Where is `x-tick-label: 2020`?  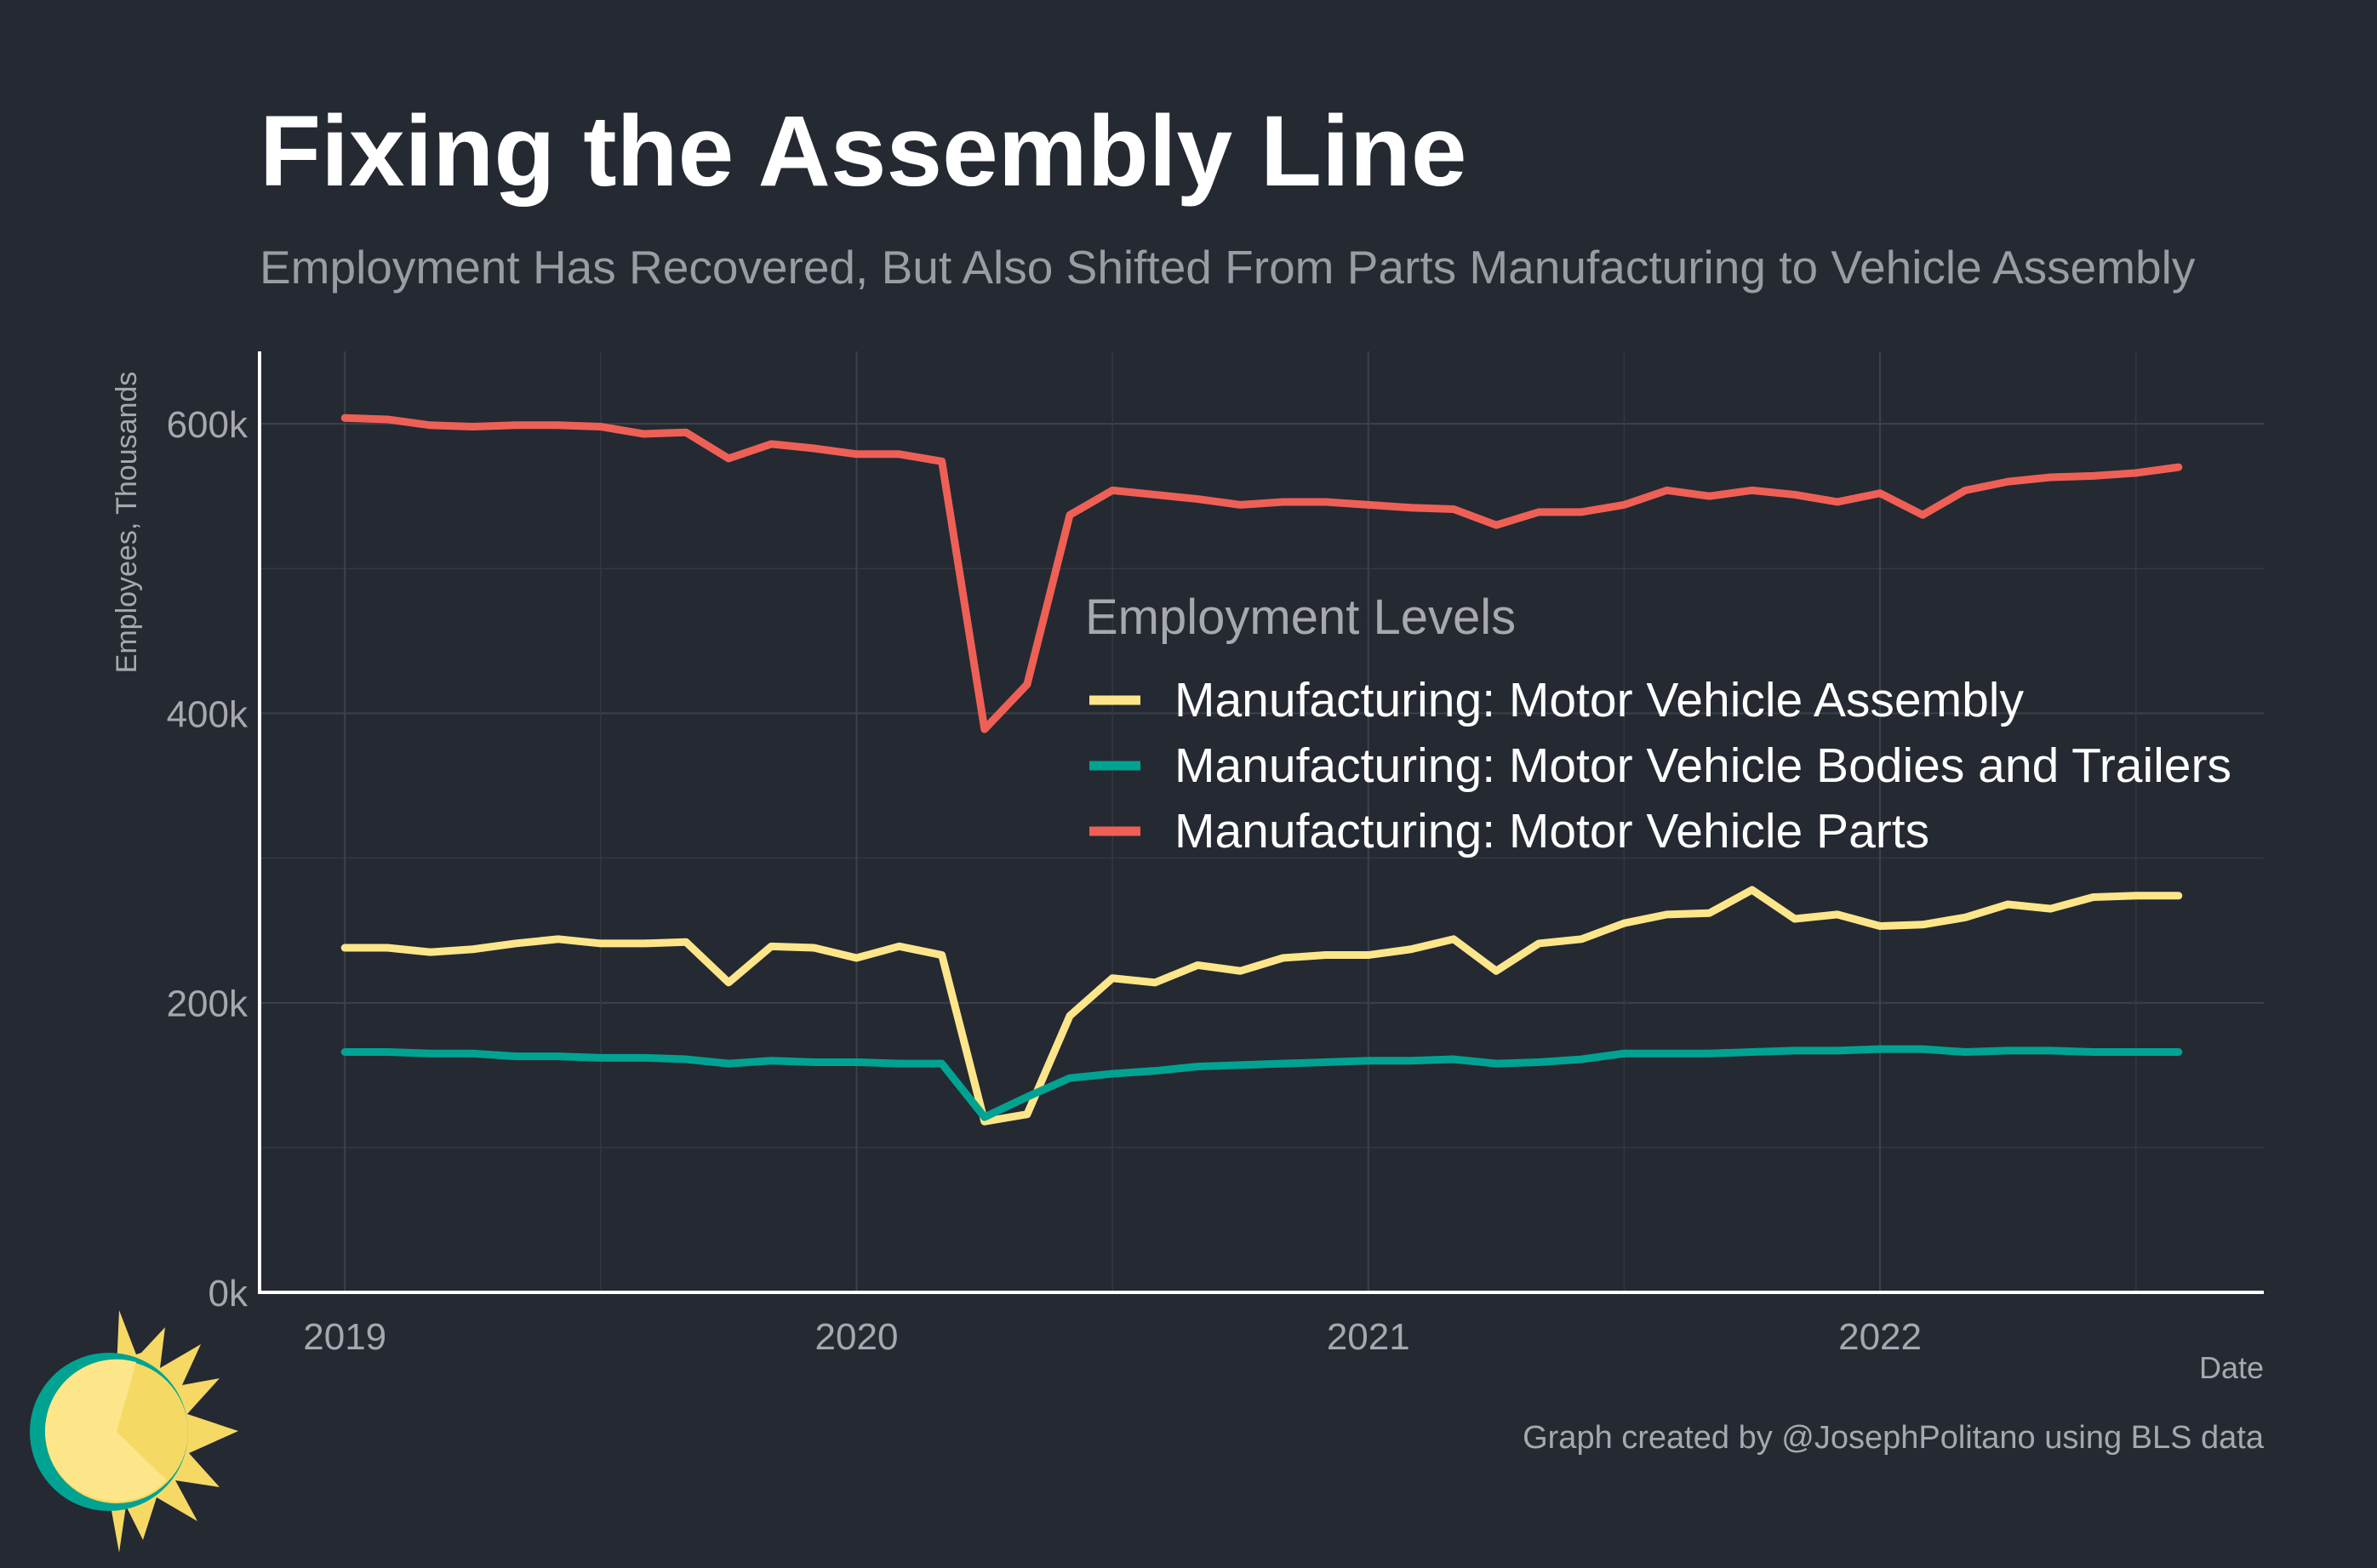 x-tick-label: 2020 is located at coordinates (857, 1337).